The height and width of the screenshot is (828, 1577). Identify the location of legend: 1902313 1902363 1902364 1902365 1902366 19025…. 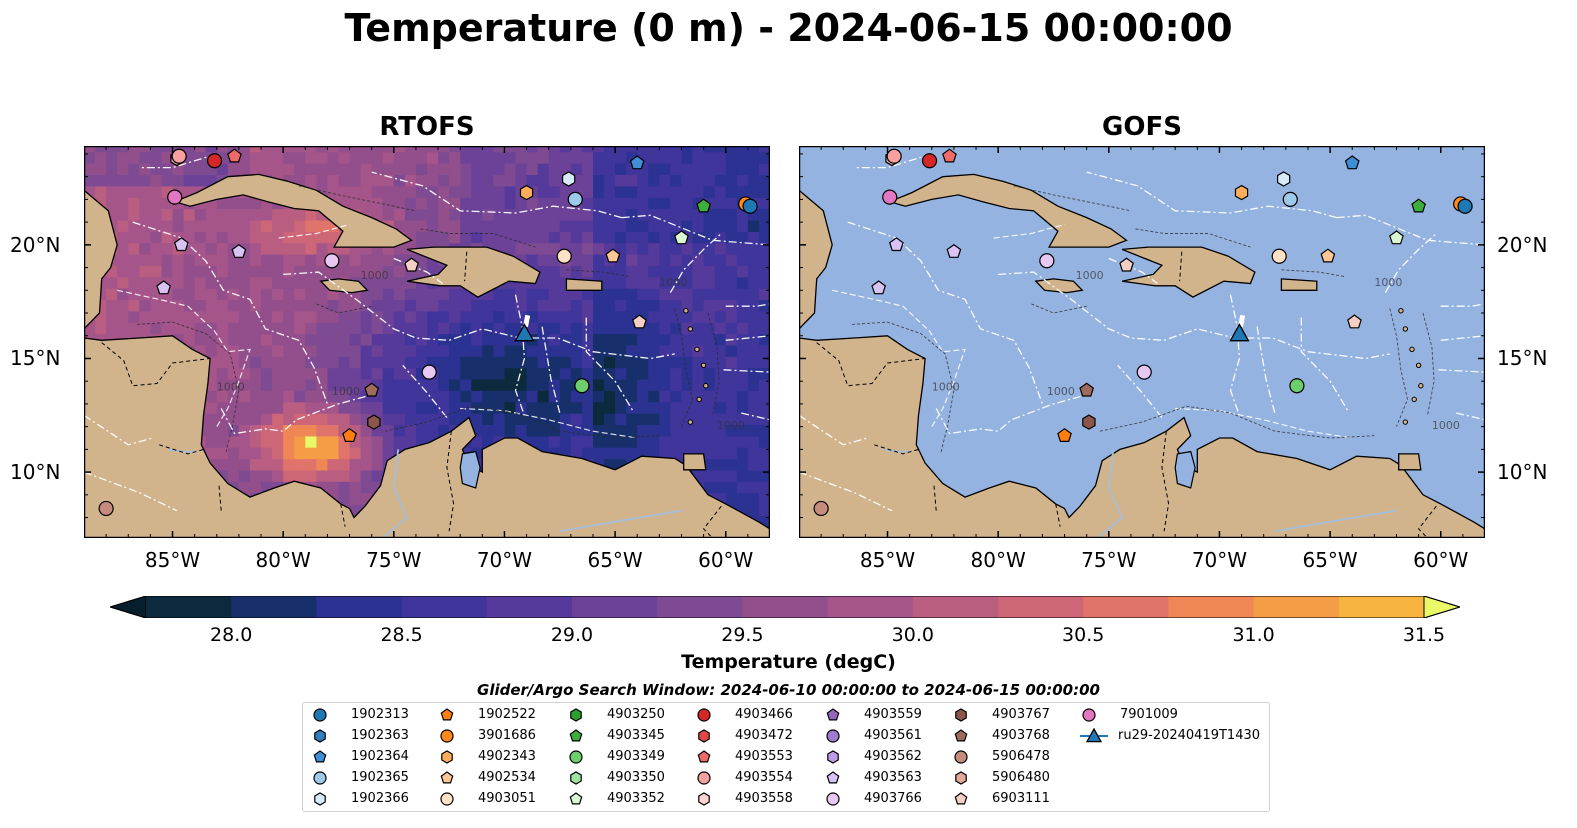
(786, 757).